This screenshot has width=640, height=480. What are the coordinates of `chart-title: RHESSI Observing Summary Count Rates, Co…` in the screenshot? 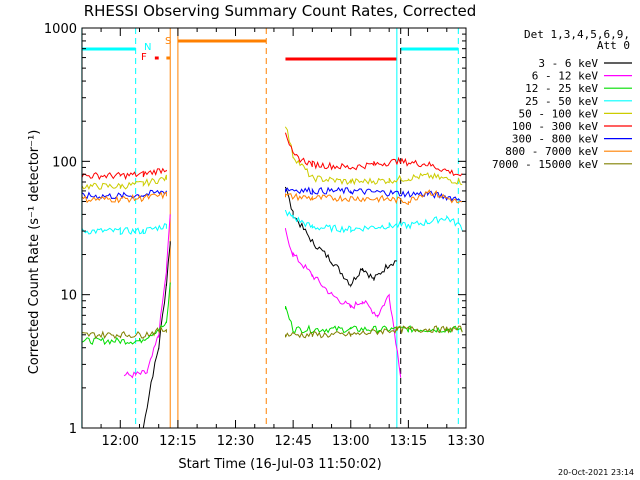 It's located at (280, 11).